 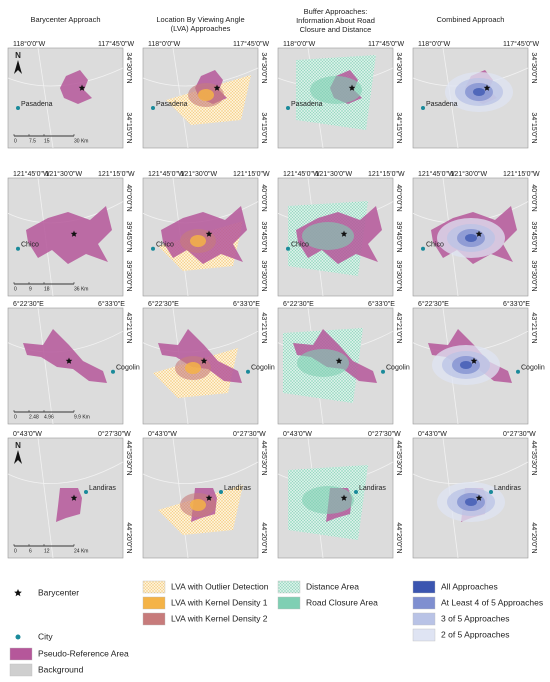 What do you see at coordinates (492, 602) in the screenshot?
I see `legend-label: At Least 4 of 5 Approaches` at bounding box center [492, 602].